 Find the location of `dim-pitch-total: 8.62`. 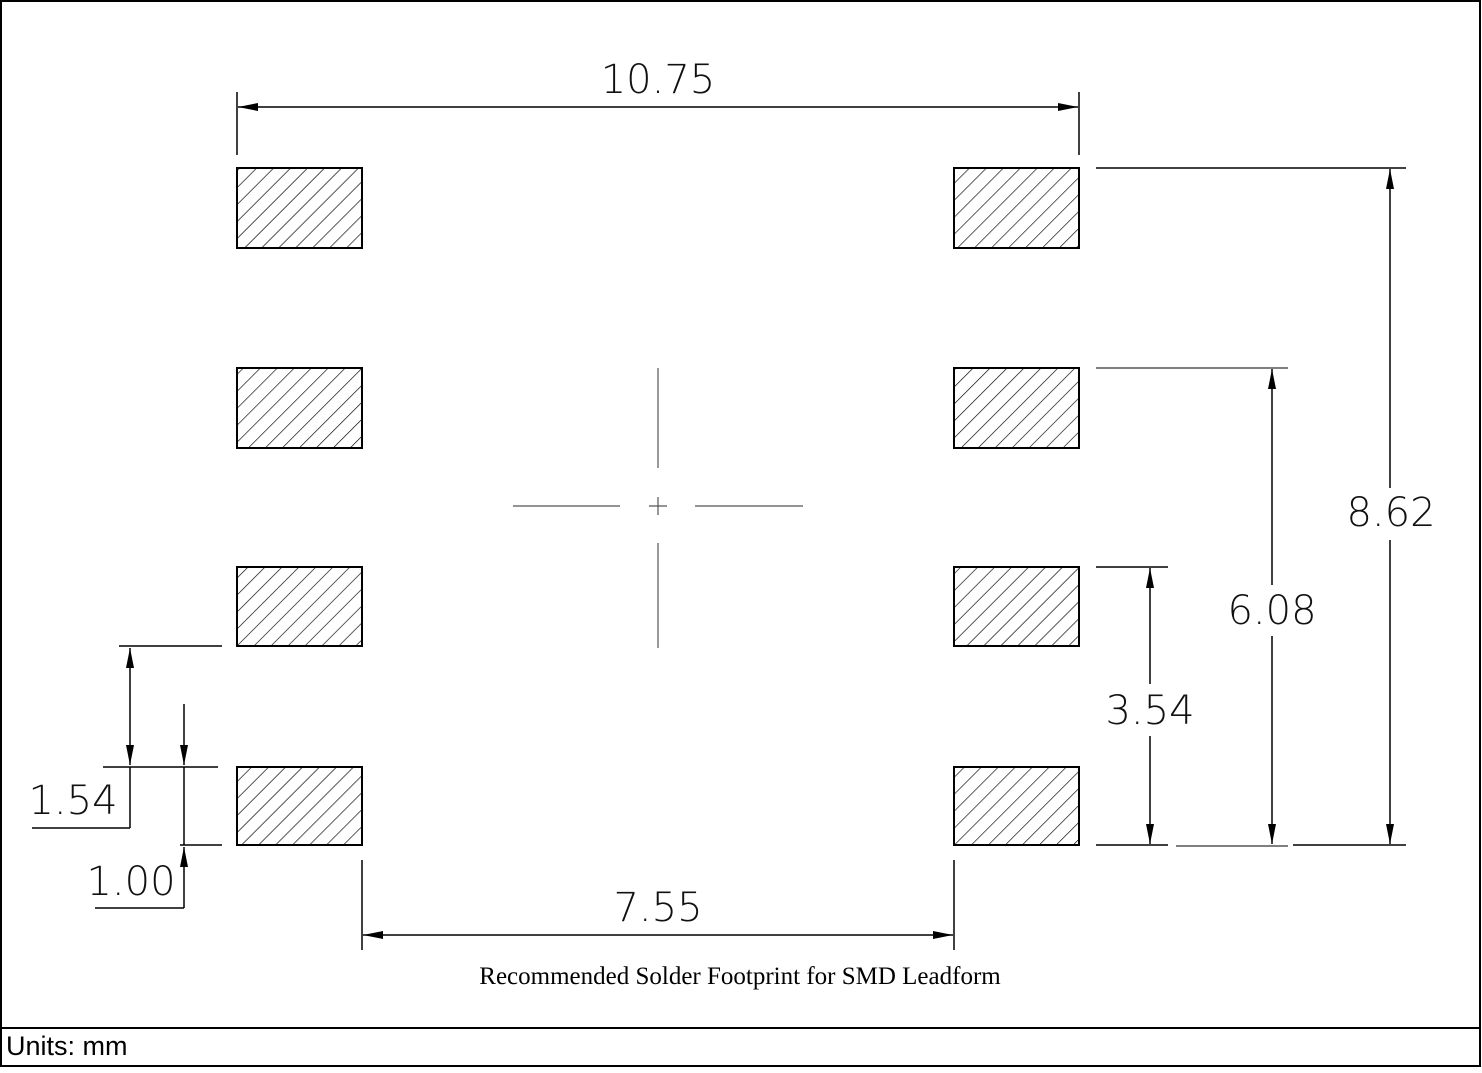

dim-pitch-total: 8.62 is located at coordinates (1391, 506).